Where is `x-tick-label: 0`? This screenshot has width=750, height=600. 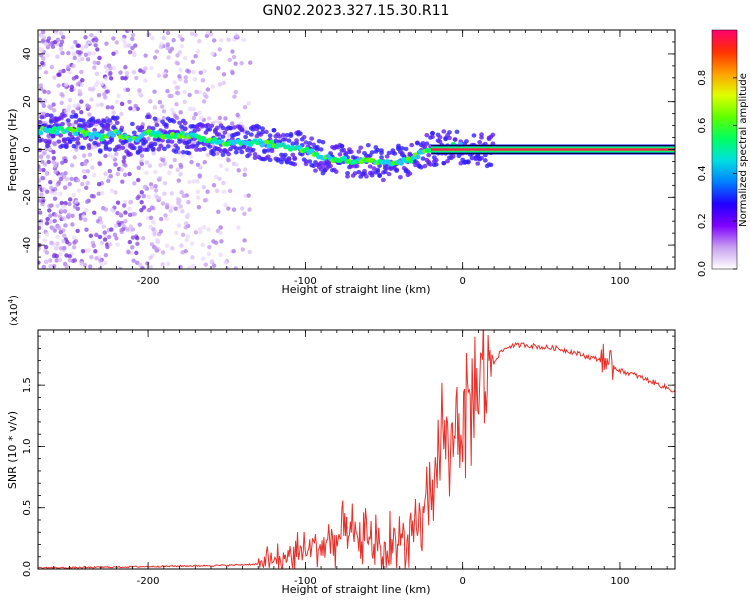
x-tick-label: 0 is located at coordinates (462, 281).